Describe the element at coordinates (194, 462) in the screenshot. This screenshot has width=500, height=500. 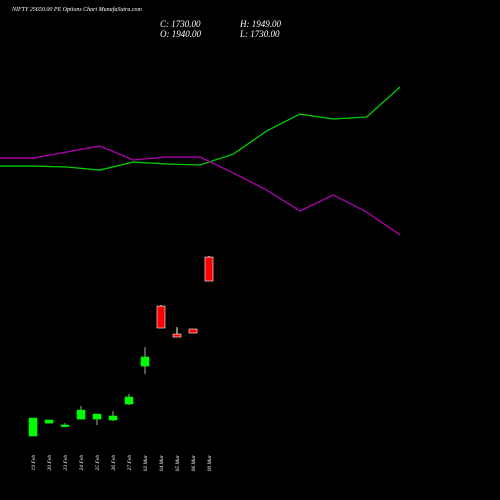
I see `x-tick-label: 06 Mar` at that location.